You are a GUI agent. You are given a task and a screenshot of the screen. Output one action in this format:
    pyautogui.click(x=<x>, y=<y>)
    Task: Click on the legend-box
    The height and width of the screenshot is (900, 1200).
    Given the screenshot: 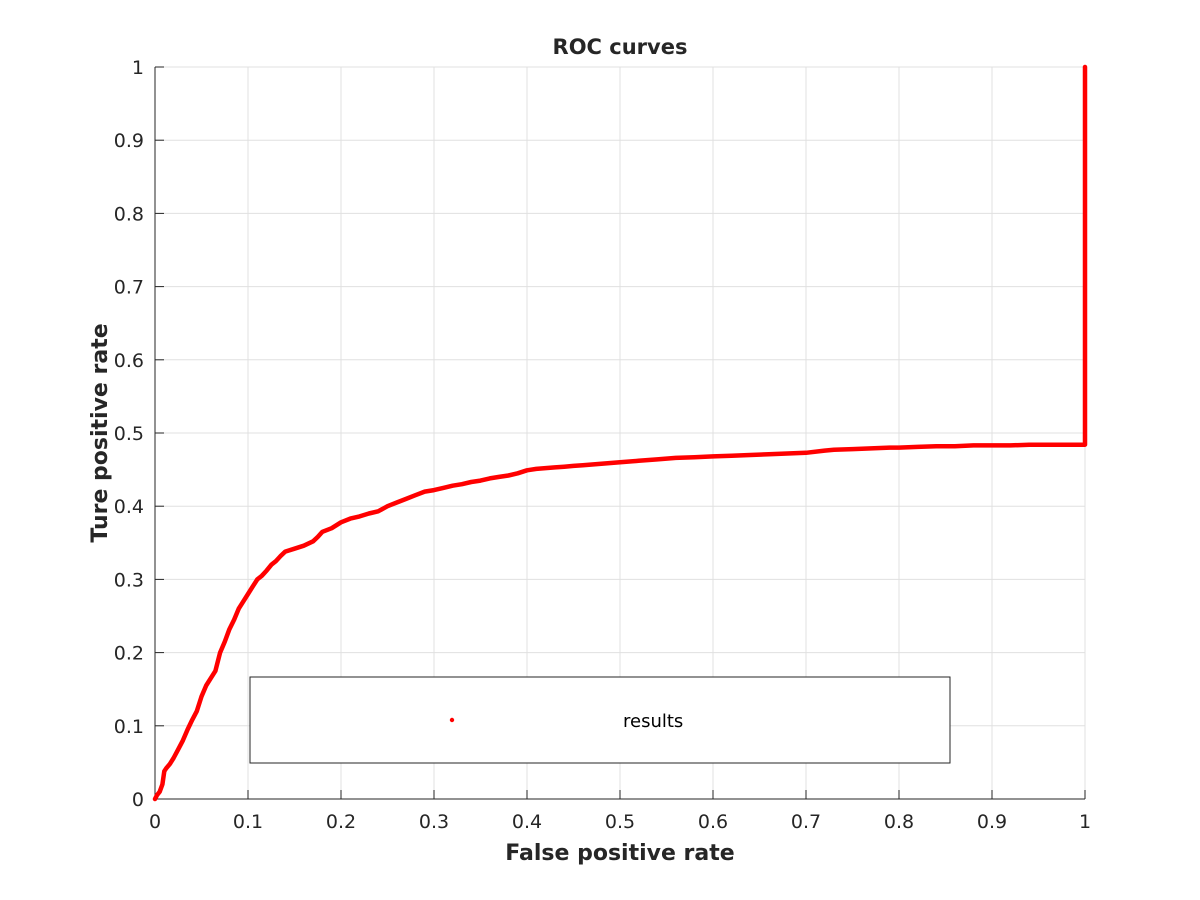 What is the action you would take?
    pyautogui.click(x=600, y=720)
    